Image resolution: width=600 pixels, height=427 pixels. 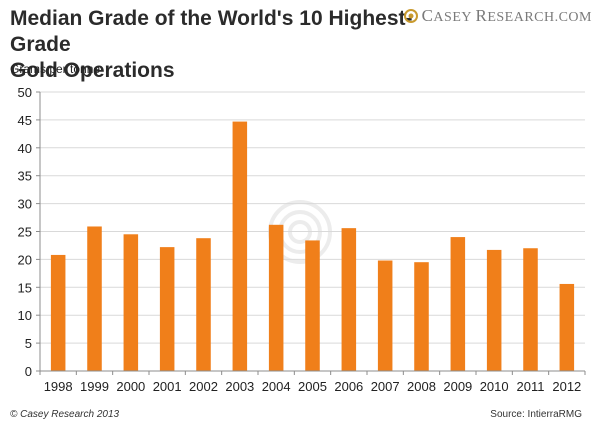 What do you see at coordinates (25, 287) in the screenshot?
I see `y-tick-label: 15` at bounding box center [25, 287].